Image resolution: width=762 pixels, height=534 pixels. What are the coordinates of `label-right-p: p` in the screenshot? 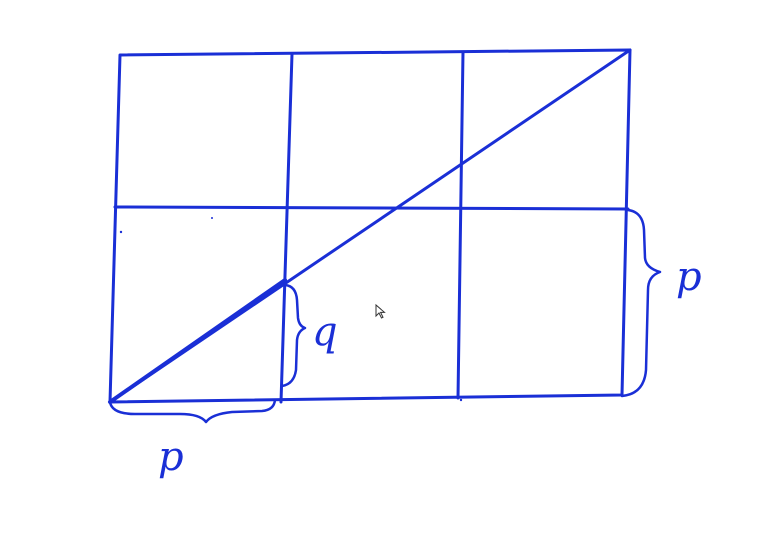 It's located at (689, 277).